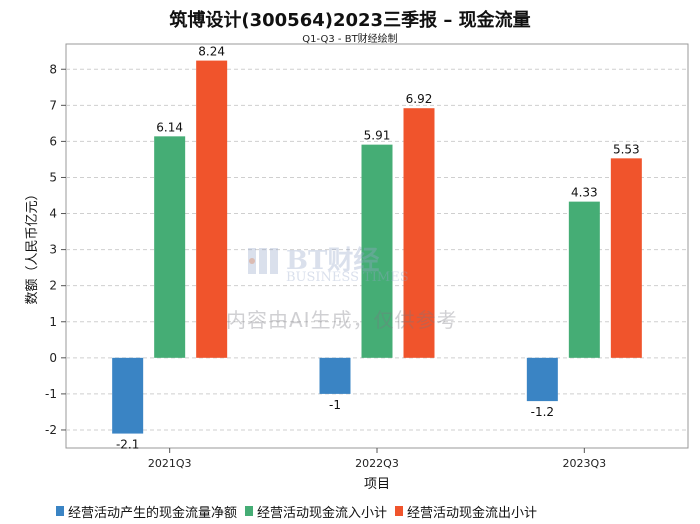 This screenshot has height=524, width=700. Describe the element at coordinates (399, 511) in the screenshot. I see `legend-swatch-outflow` at that location.